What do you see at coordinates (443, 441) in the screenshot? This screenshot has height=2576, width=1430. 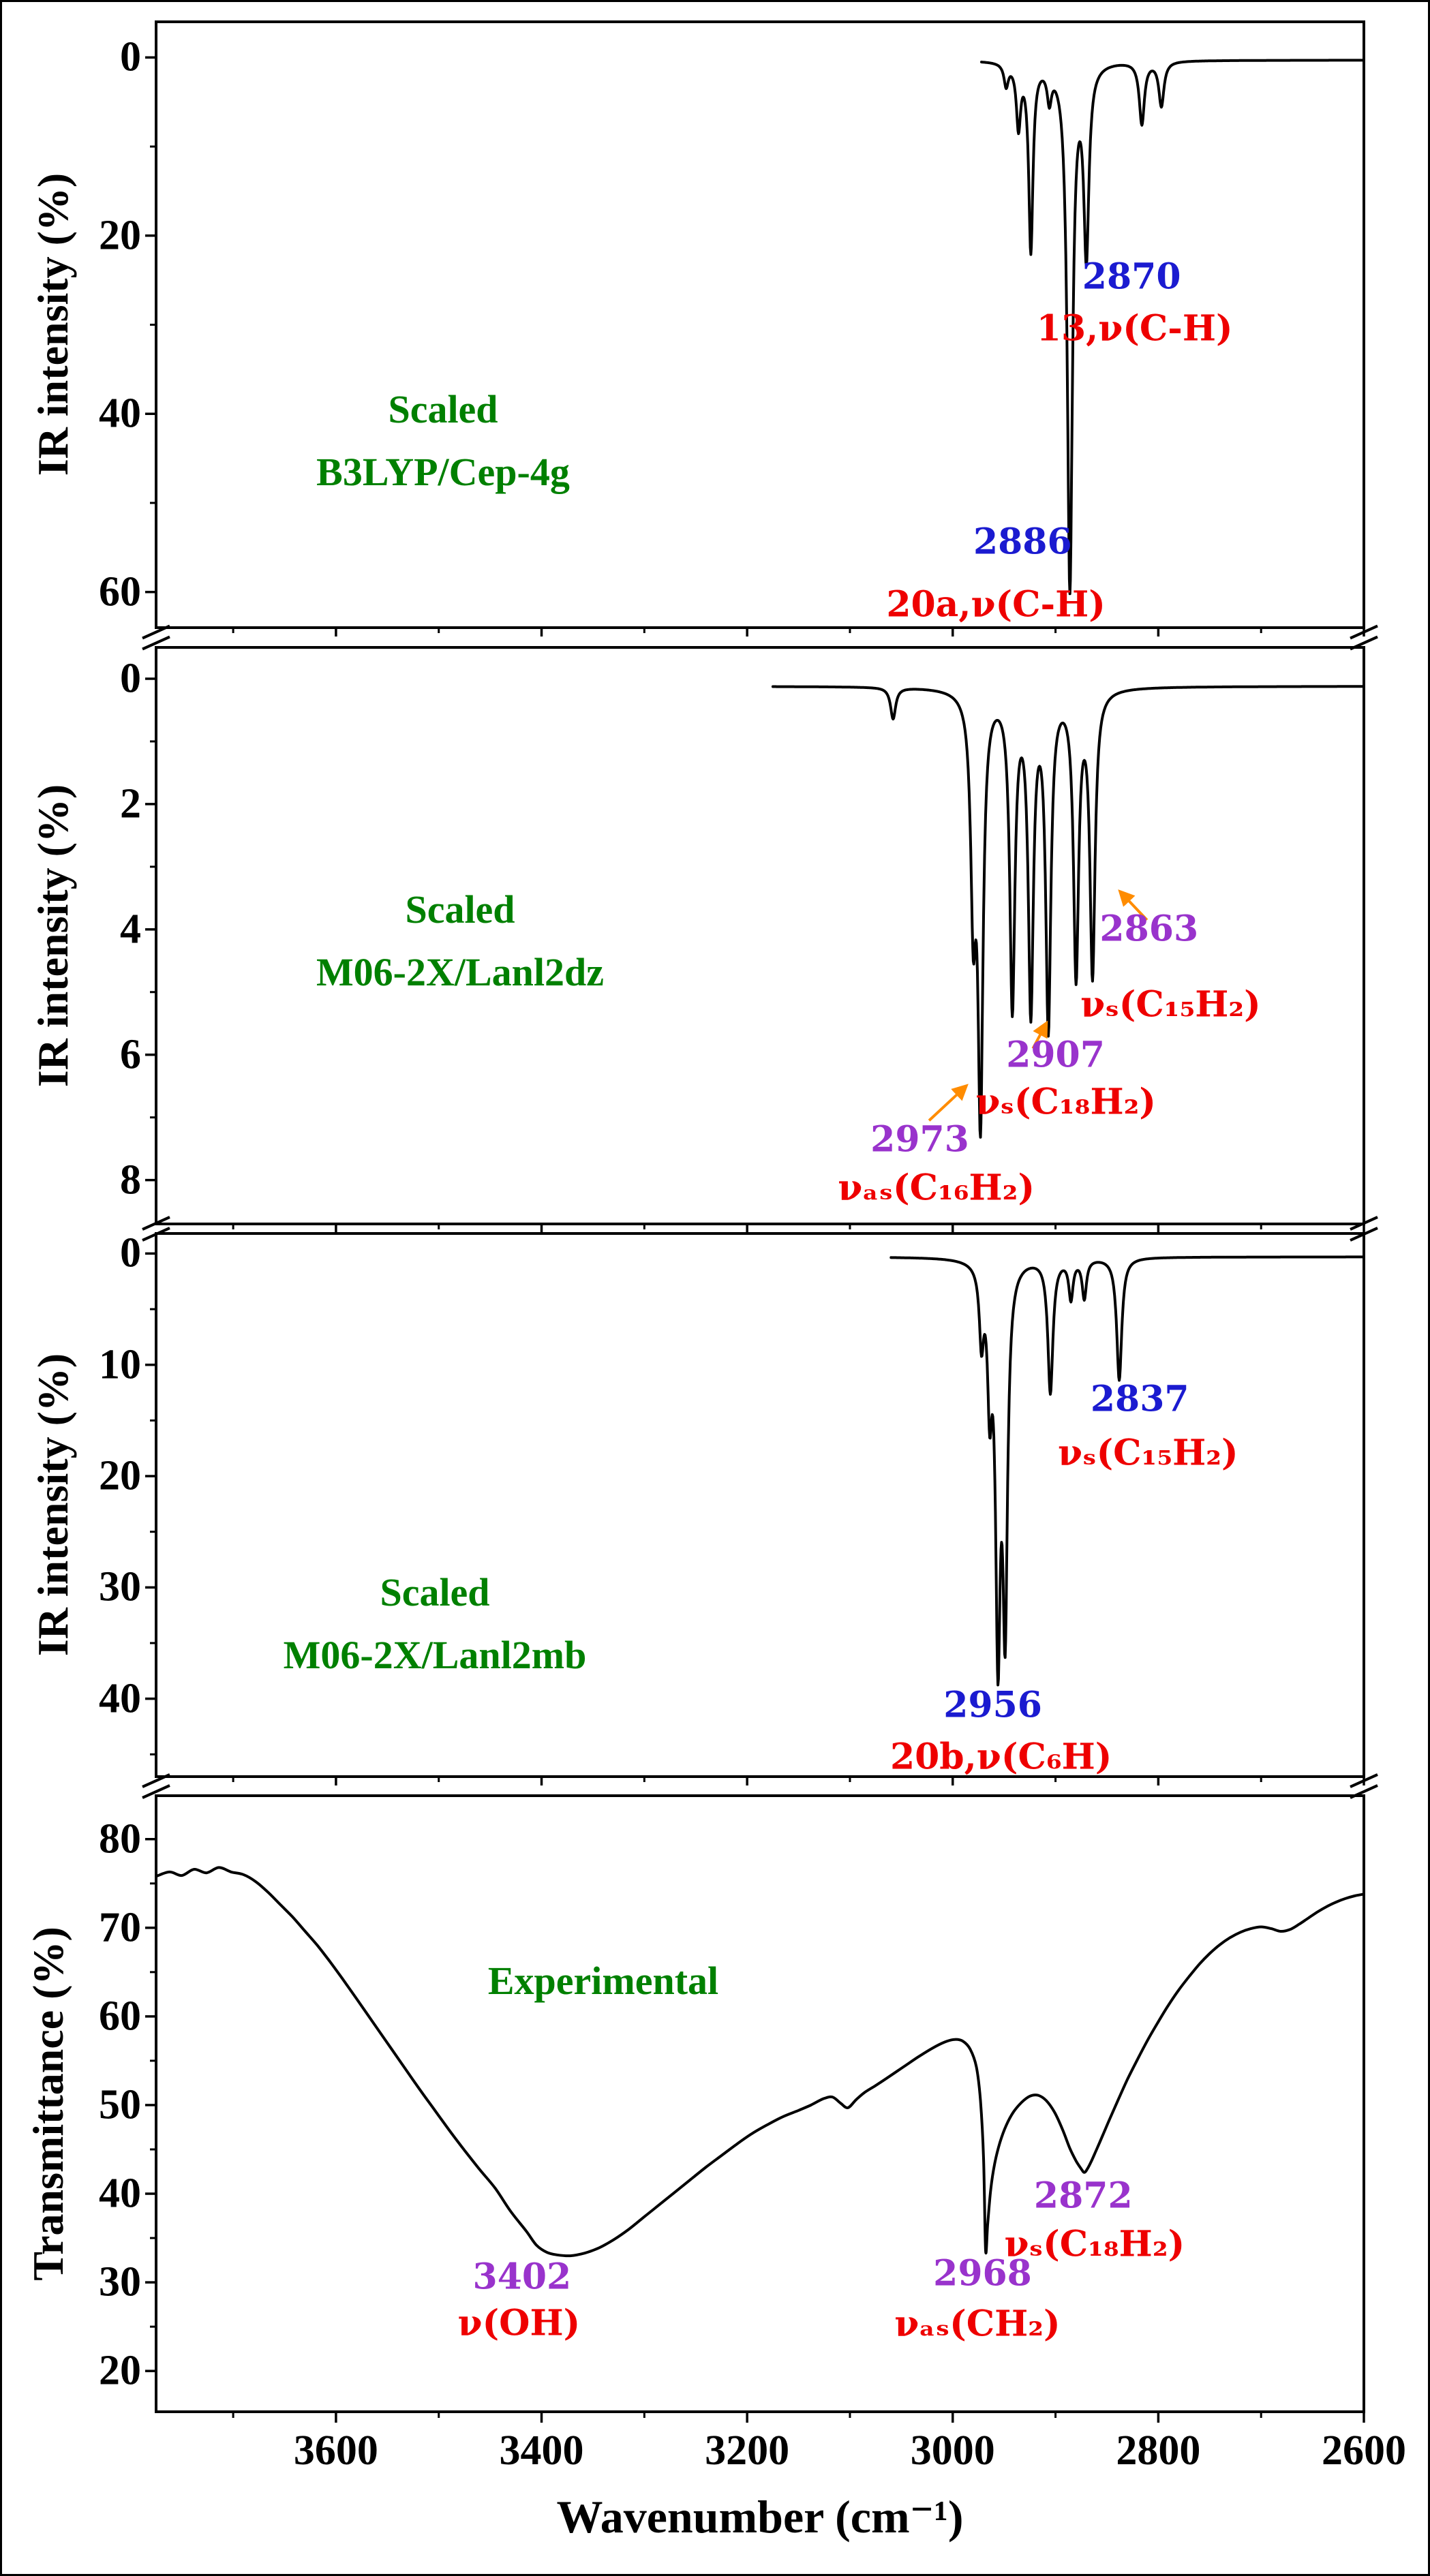 I see `panel1-method-label: Scaled B3LYP/Cep-4g` at bounding box center [443, 441].